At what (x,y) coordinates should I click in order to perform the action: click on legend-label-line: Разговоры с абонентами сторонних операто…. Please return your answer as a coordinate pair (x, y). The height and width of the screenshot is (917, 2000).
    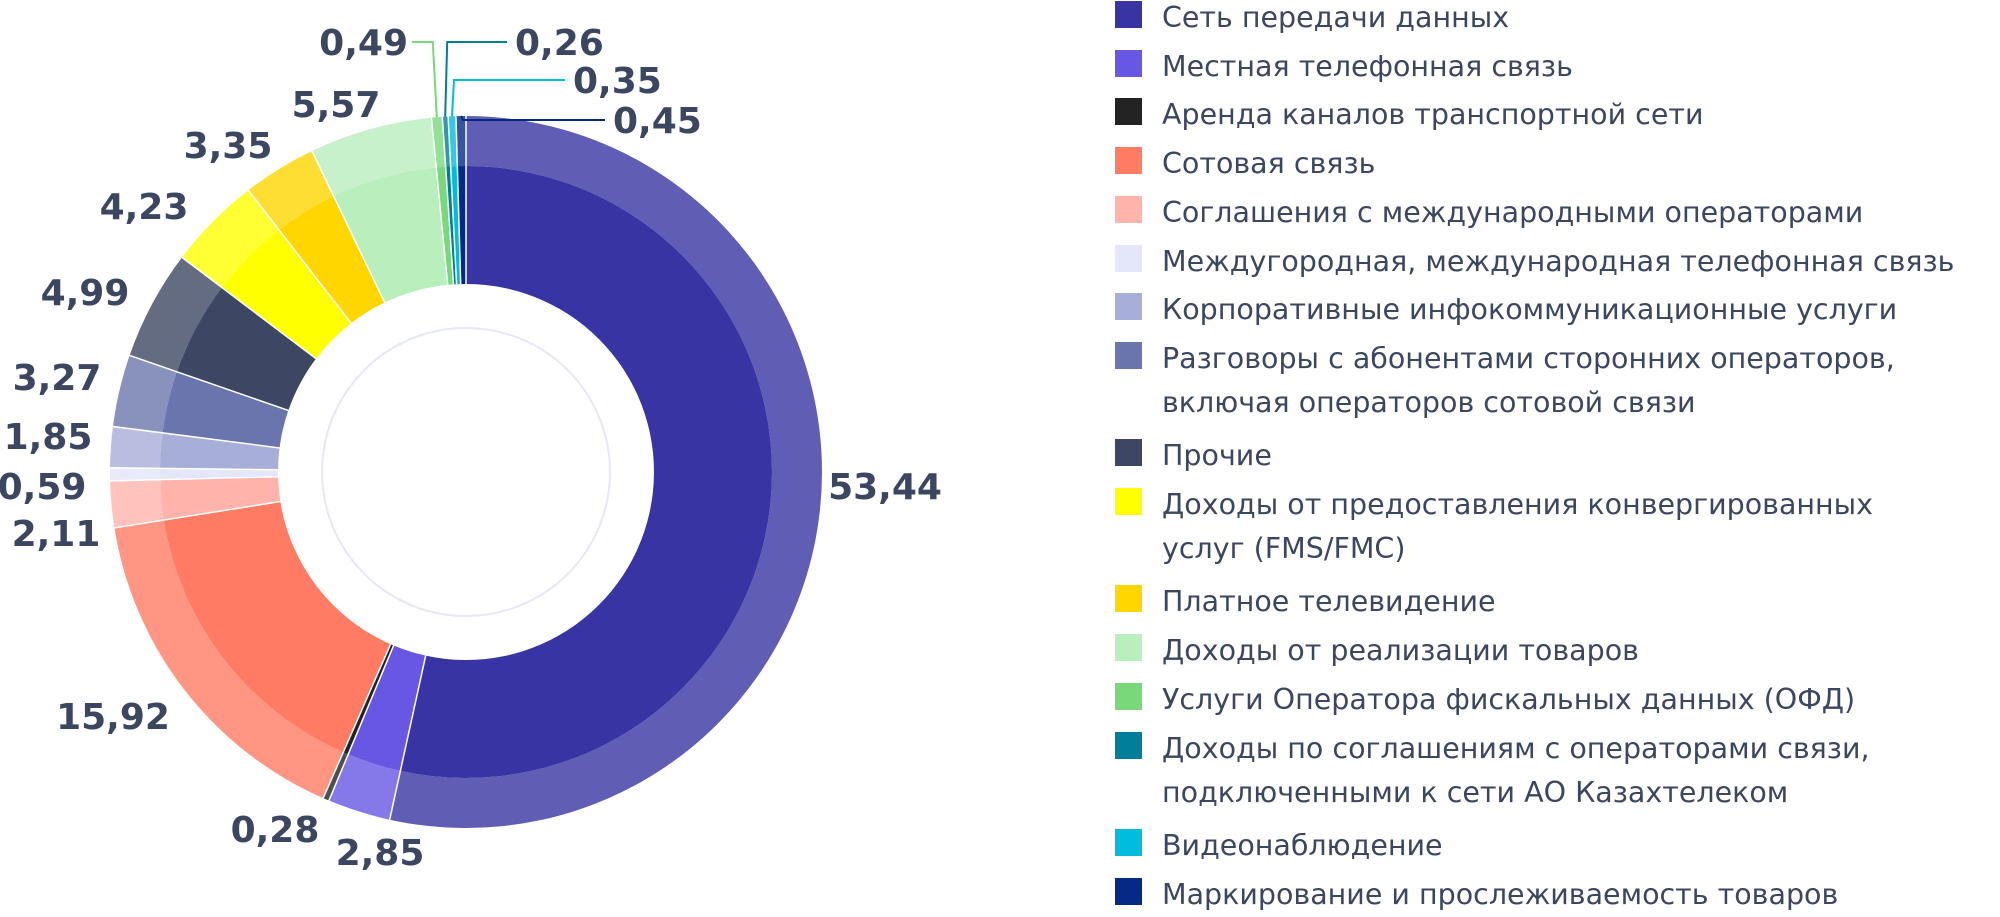
    Looking at the image, I should click on (1528, 358).